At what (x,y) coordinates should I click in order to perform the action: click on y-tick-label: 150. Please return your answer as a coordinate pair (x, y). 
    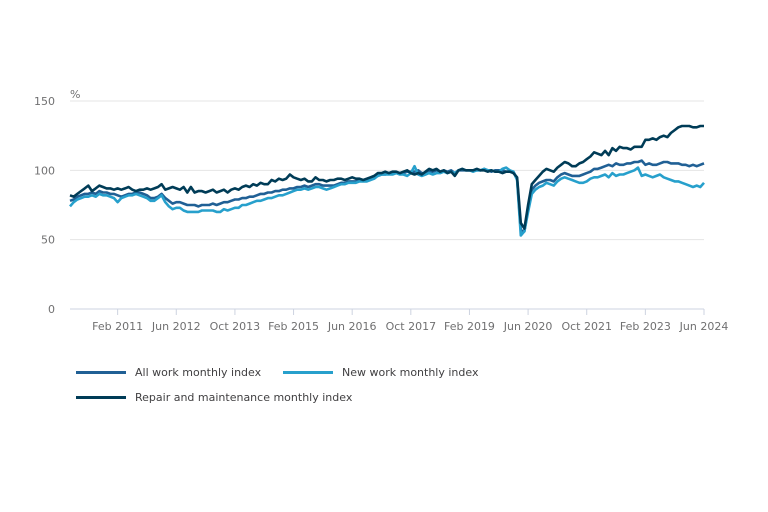
    Looking at the image, I should click on (44, 101).